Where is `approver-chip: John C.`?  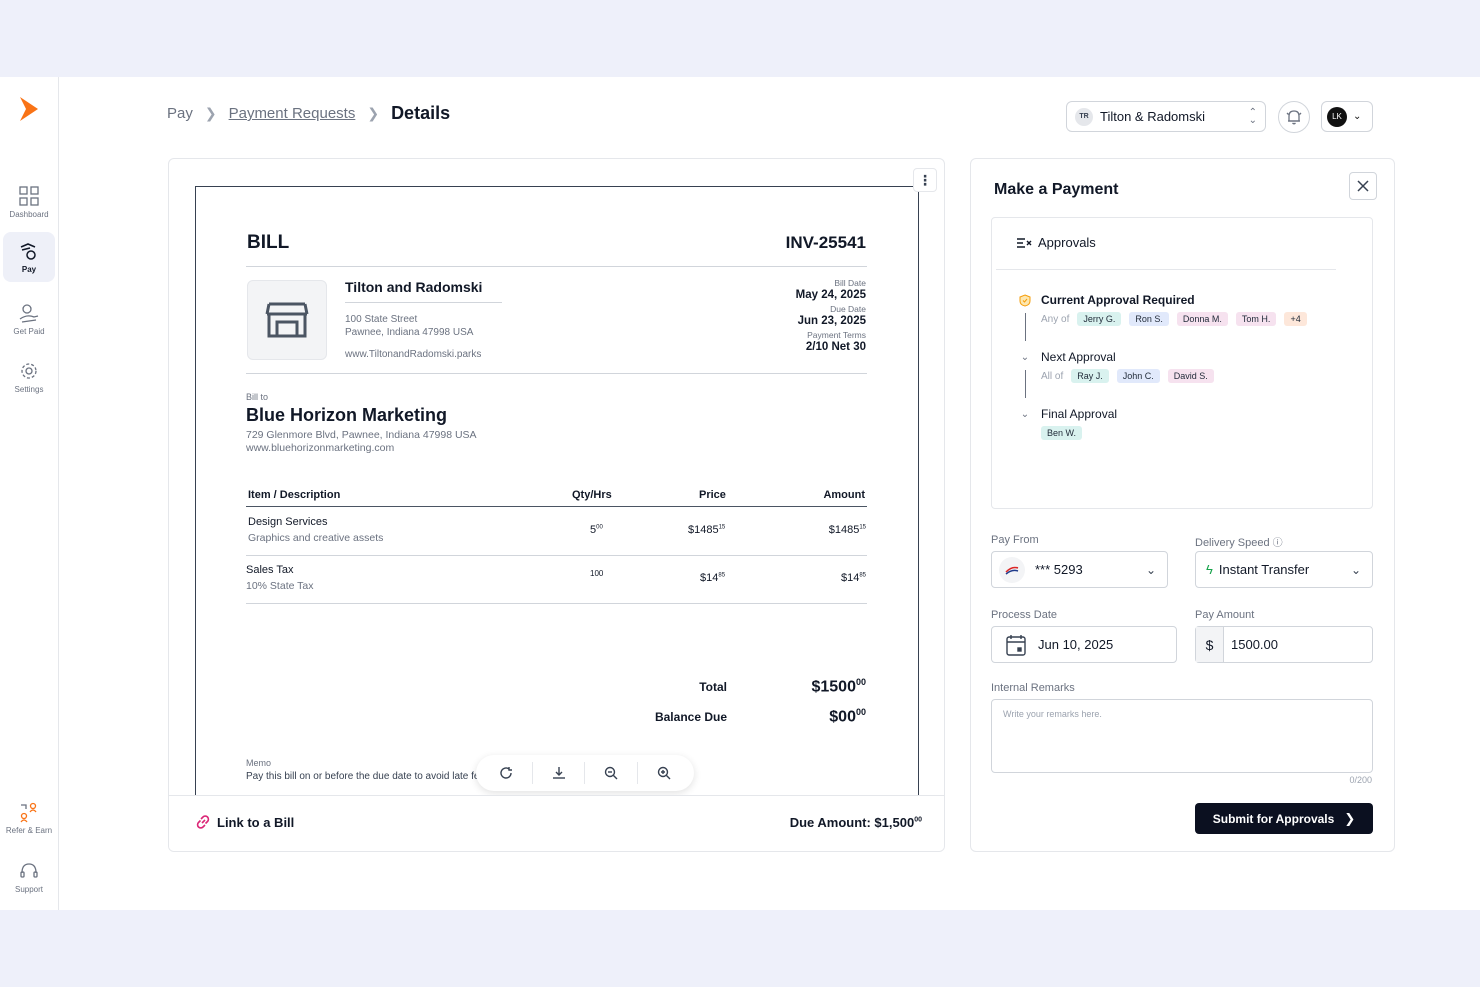
approver-chip: John C. is located at coordinates (1138, 376).